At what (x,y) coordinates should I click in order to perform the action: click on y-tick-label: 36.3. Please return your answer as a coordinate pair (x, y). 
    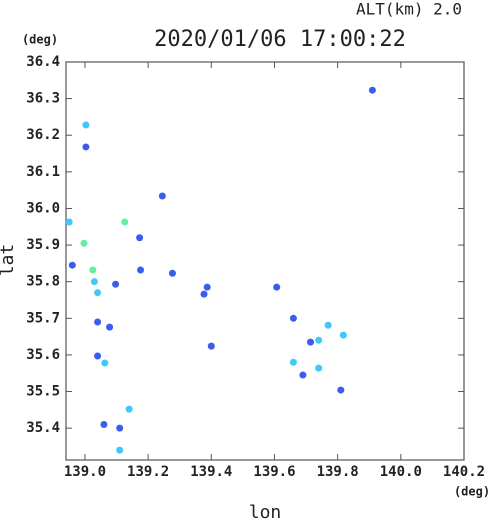
    Looking at the image, I should click on (43, 99).